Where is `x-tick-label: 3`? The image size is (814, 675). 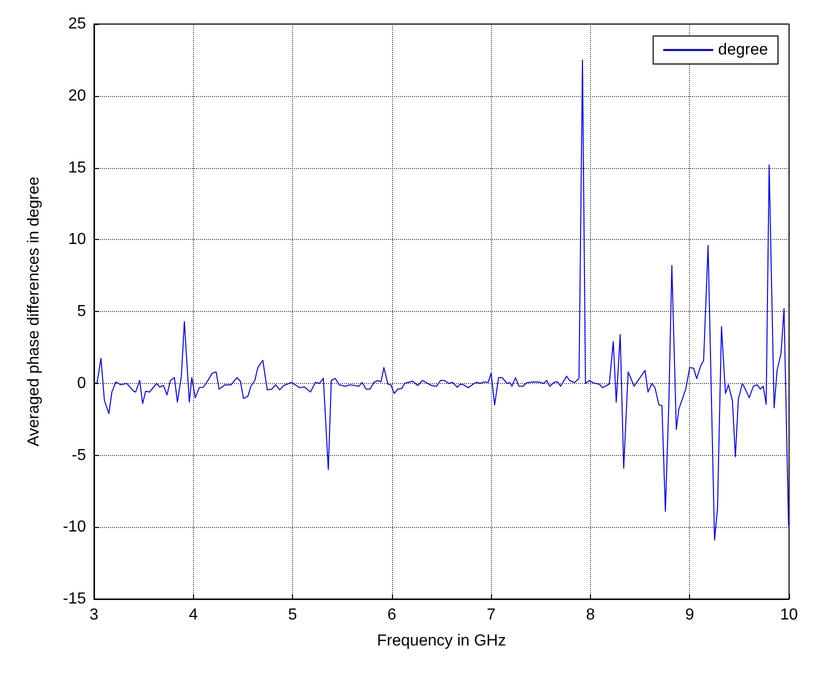 x-tick-label: 3 is located at coordinates (94, 615).